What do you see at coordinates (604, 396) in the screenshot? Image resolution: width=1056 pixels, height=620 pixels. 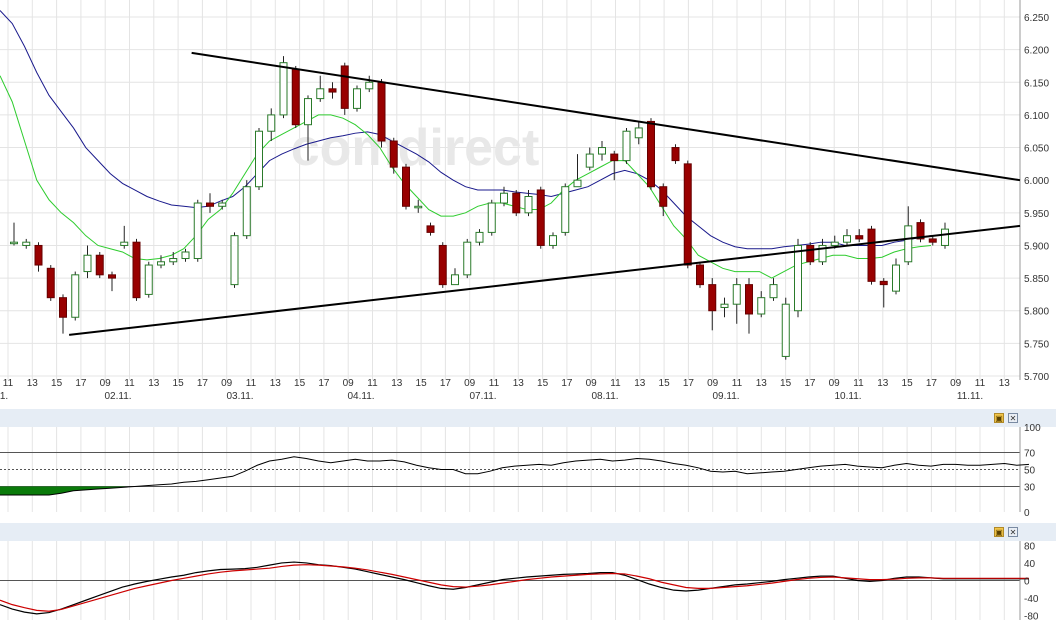 I see `date-label: 08.11.` at bounding box center [604, 396].